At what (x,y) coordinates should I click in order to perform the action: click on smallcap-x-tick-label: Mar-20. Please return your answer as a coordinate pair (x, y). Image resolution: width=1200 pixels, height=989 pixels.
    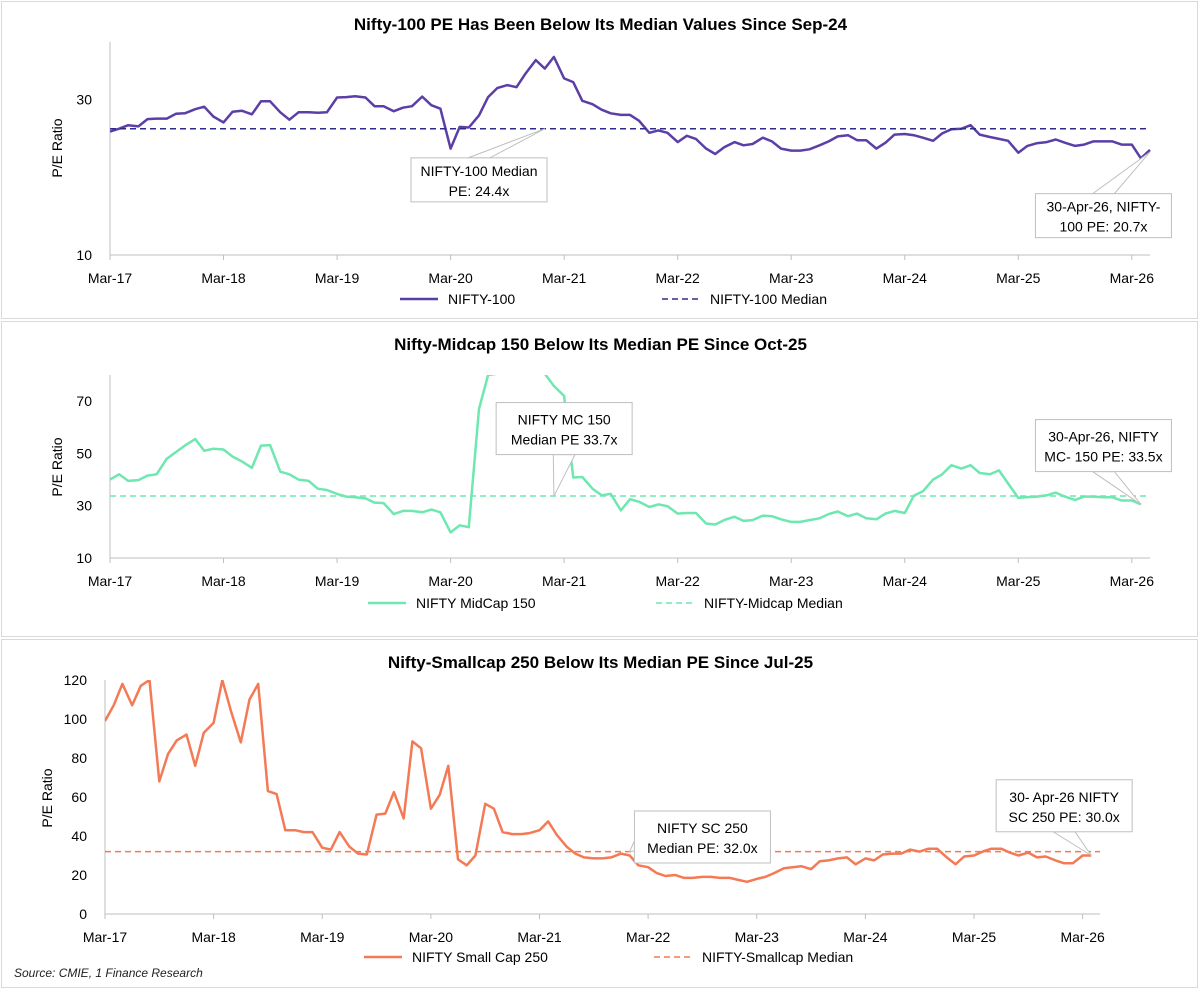
    Looking at the image, I should click on (431, 937).